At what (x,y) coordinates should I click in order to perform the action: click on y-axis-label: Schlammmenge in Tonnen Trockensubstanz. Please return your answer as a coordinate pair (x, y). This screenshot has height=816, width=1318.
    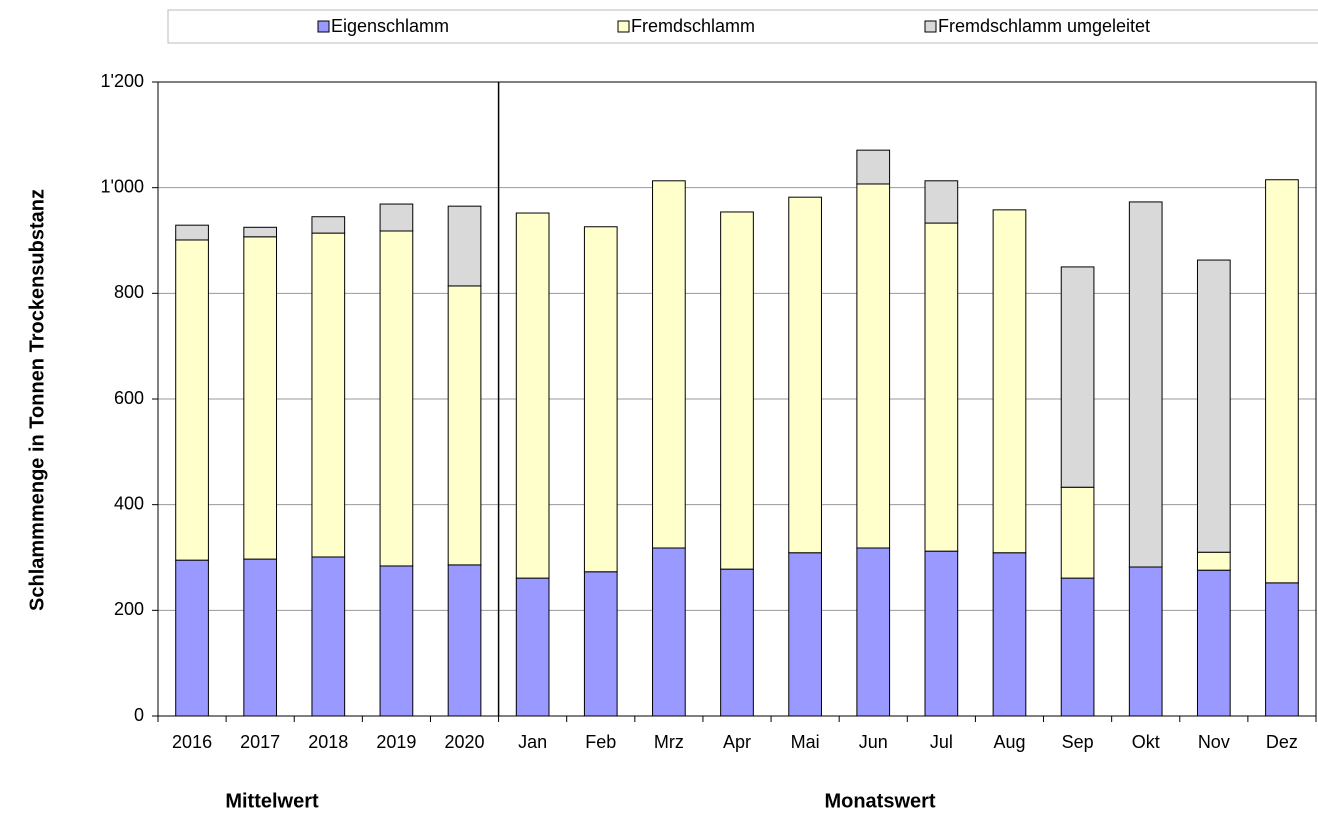
    Looking at the image, I should click on (37, 400).